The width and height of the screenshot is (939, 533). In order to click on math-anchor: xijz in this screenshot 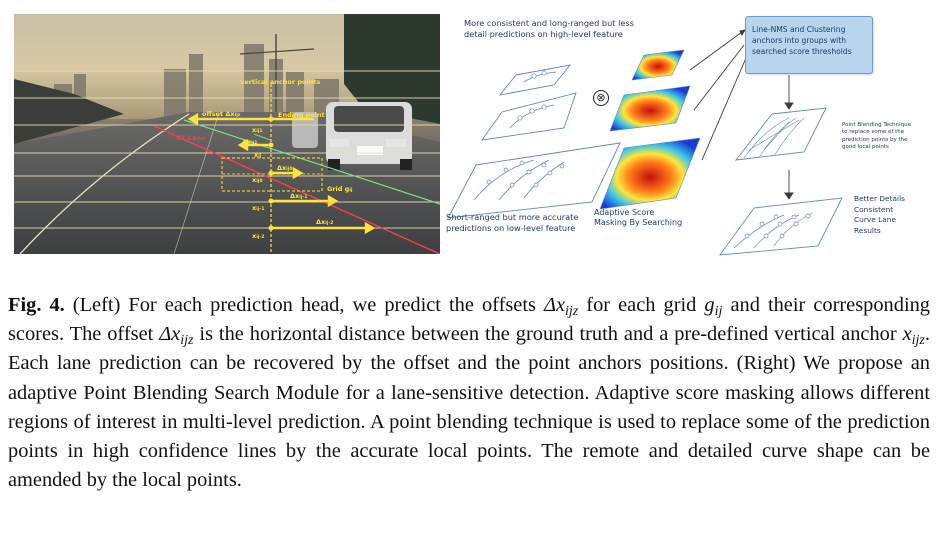, I will do `click(913, 336)`.